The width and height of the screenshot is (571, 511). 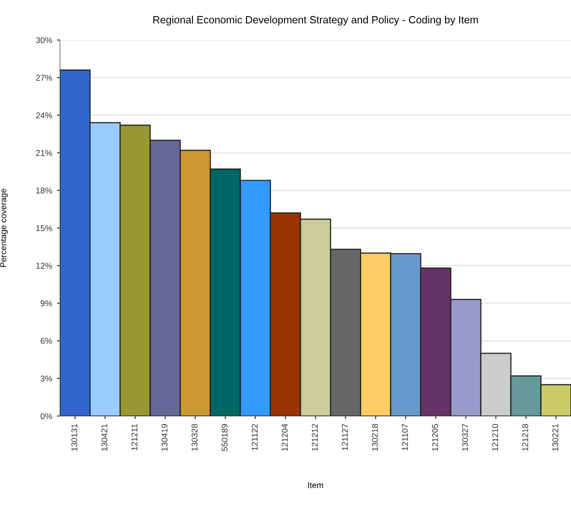 What do you see at coordinates (495, 437) in the screenshot?
I see `x-tick-label: 121210` at bounding box center [495, 437].